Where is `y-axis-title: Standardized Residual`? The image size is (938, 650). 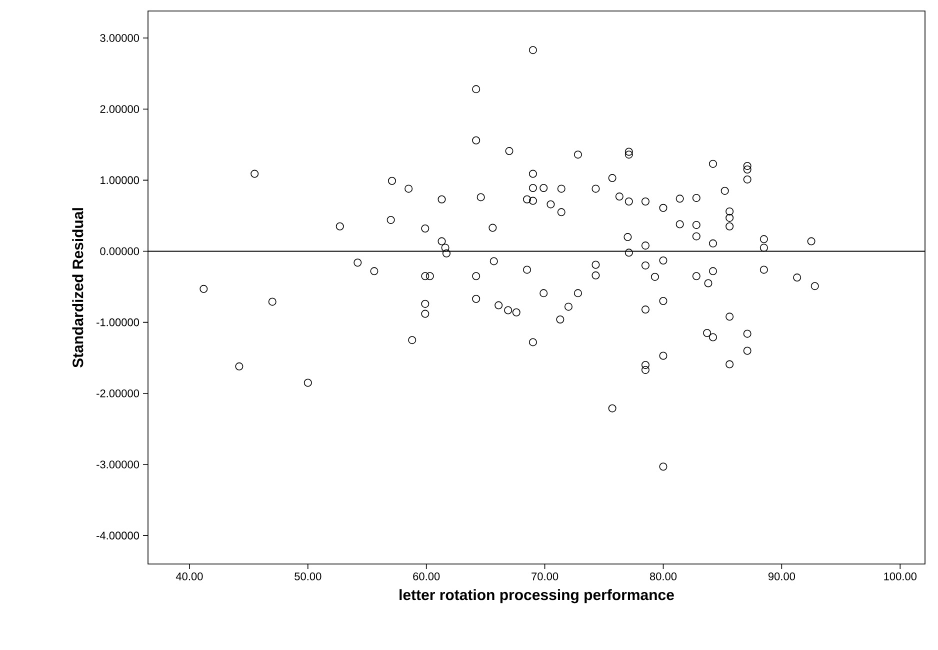 y-axis-title: Standardized Residual is located at coordinates (78, 288).